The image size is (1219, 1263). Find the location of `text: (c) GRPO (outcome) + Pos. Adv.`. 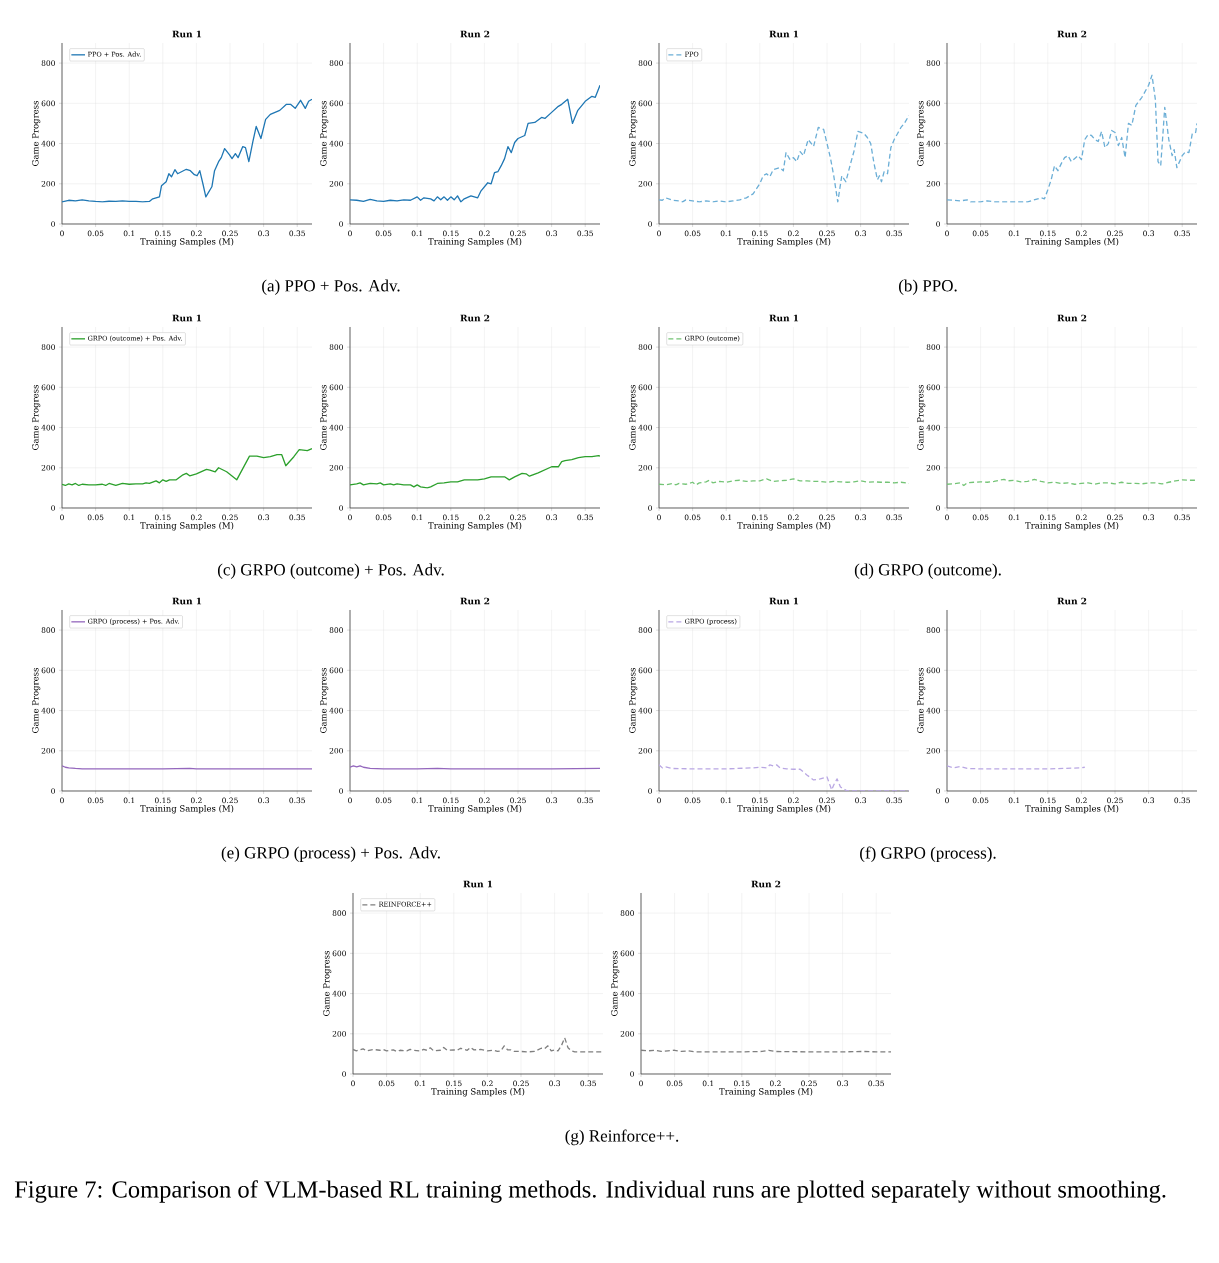

text: (c) GRPO (outcome) + Pos. Adv. is located at coordinates (330, 571).